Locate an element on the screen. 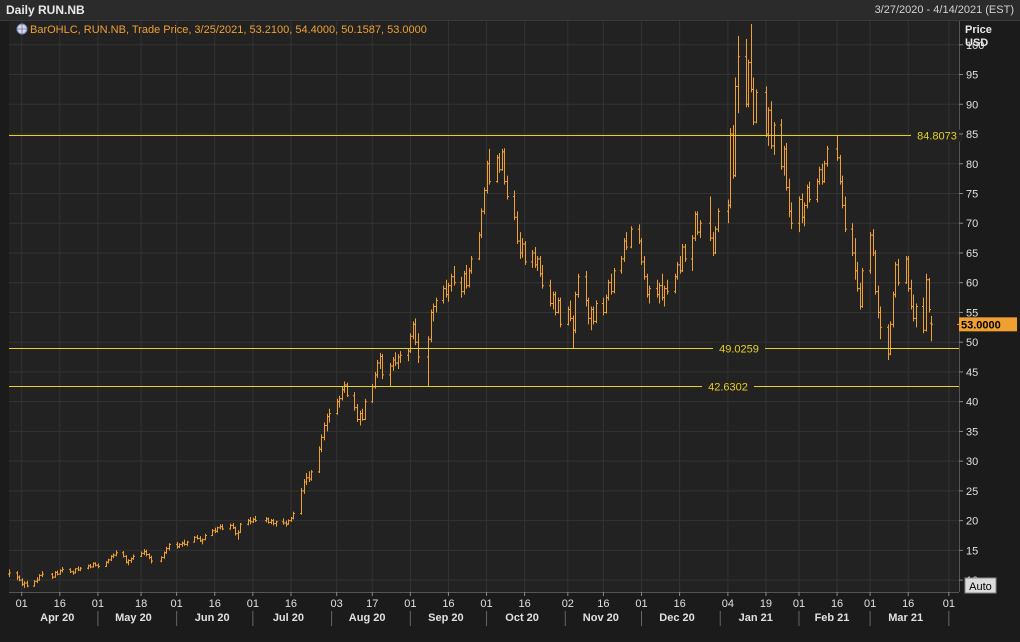  y-tick-label: 90 is located at coordinates (972, 105).